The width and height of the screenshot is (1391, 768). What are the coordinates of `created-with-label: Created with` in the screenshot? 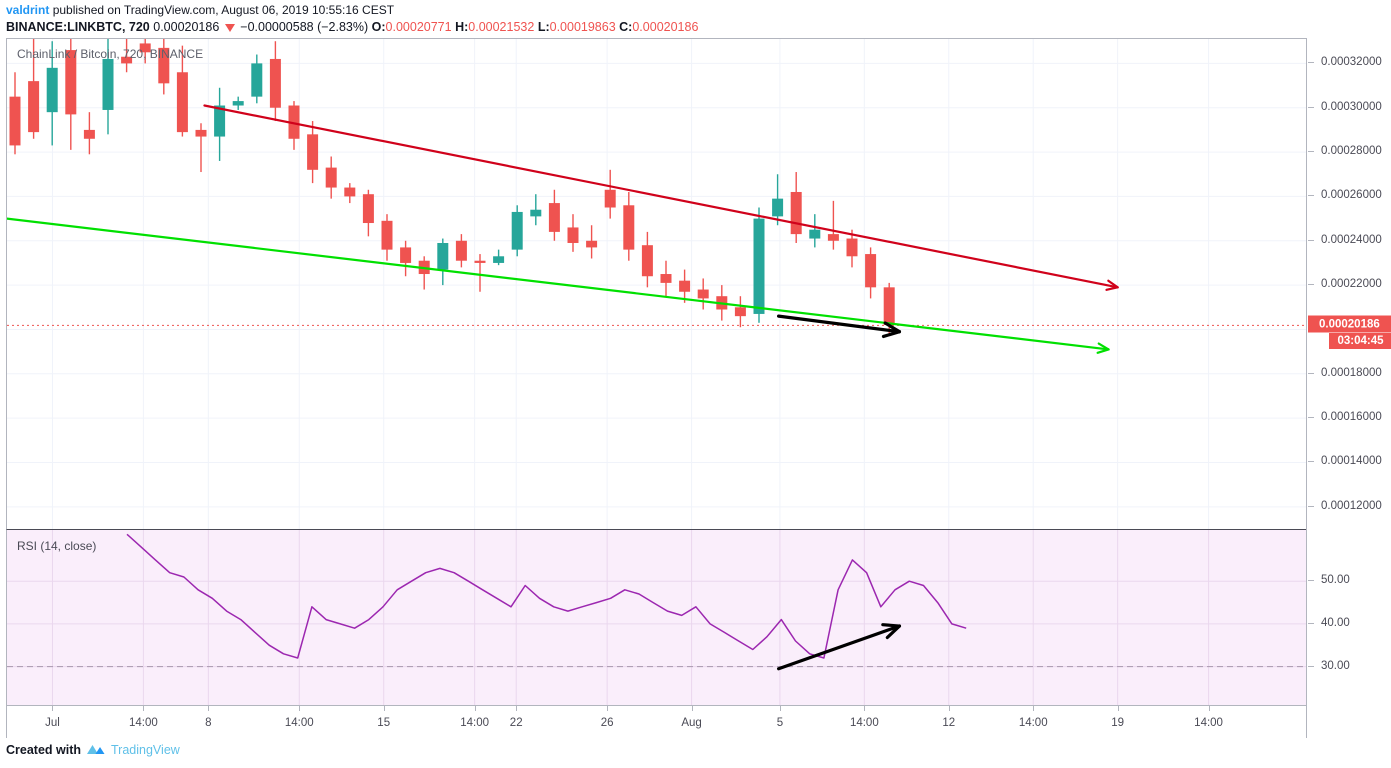 It's located at (44, 749).